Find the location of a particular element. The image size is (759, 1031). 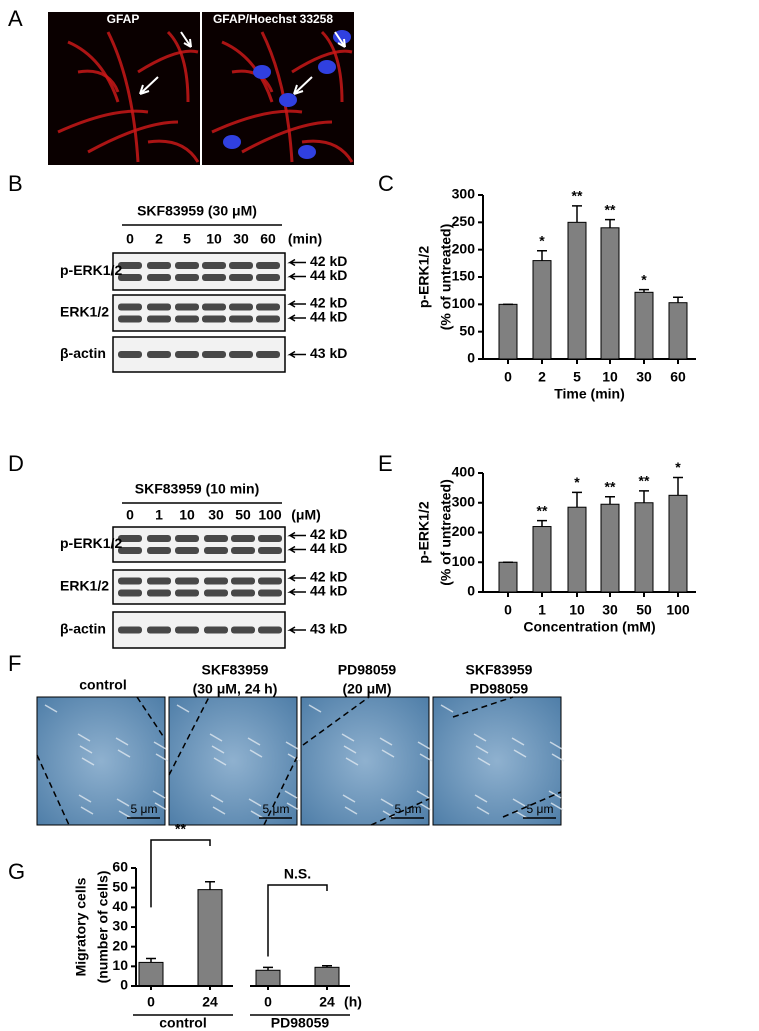

lane-unit: (min) is located at coordinates (305, 239).